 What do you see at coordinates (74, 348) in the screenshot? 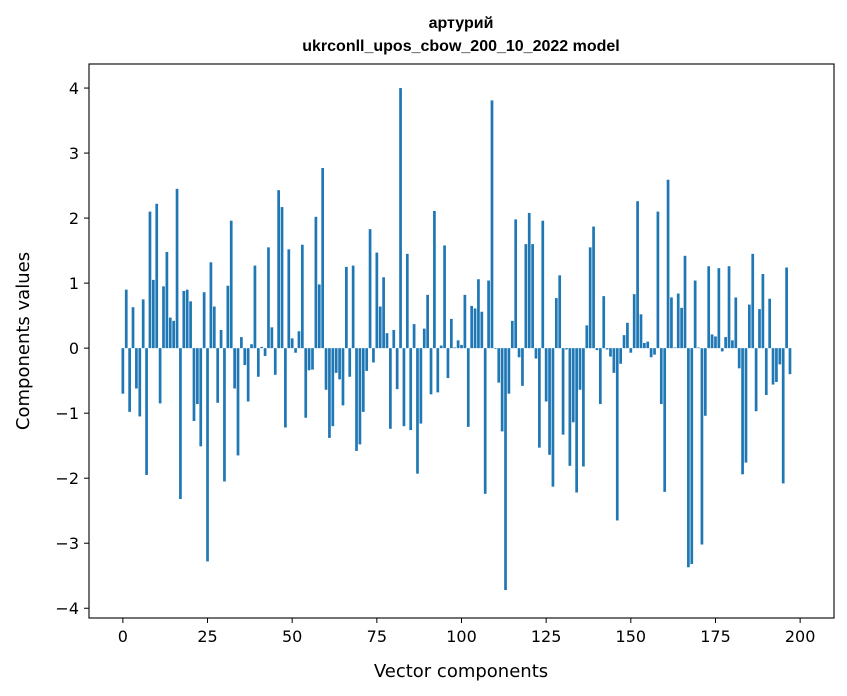
I see `y-tick-label: 0` at bounding box center [74, 348].